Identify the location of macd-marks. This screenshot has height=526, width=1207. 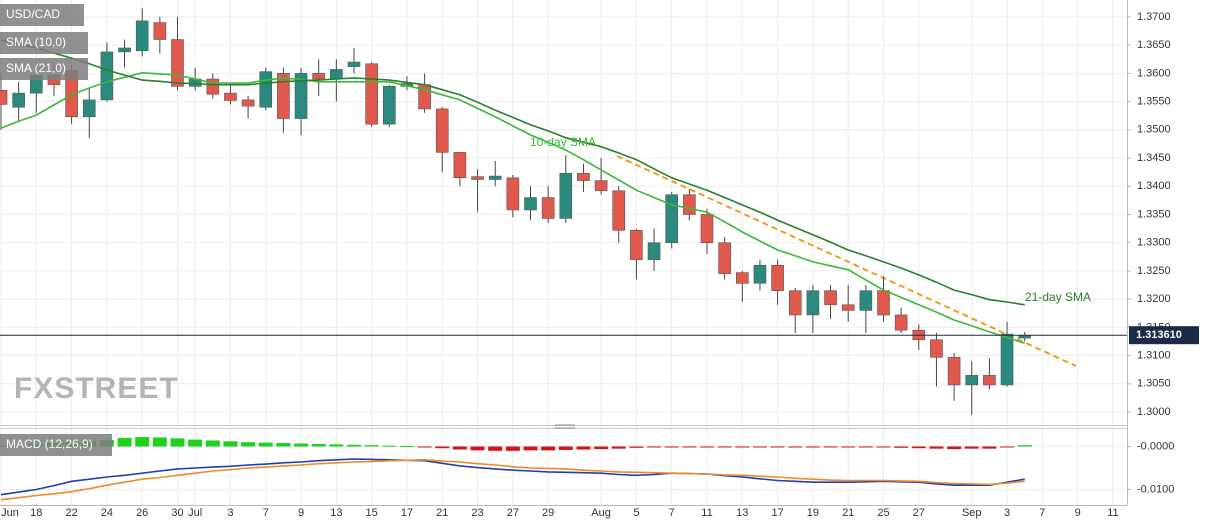
(516, 469).